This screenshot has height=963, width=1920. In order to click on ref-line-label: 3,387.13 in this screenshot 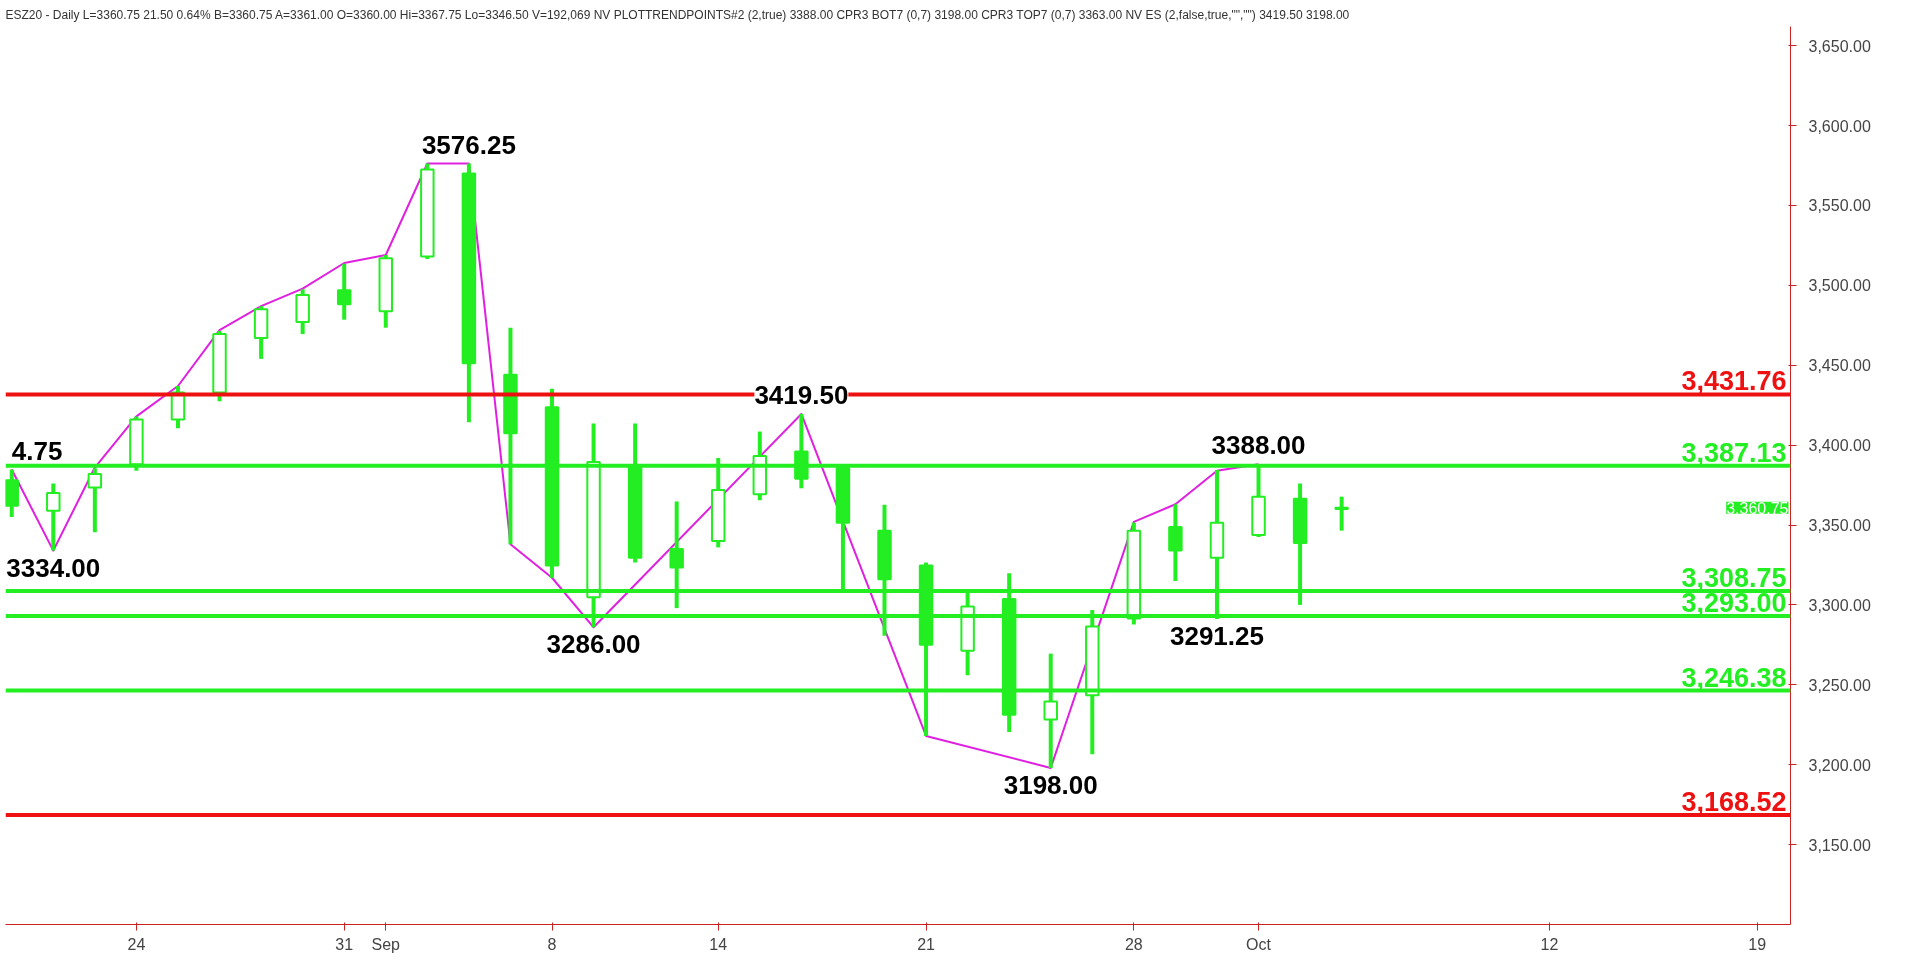, I will do `click(1734, 452)`.